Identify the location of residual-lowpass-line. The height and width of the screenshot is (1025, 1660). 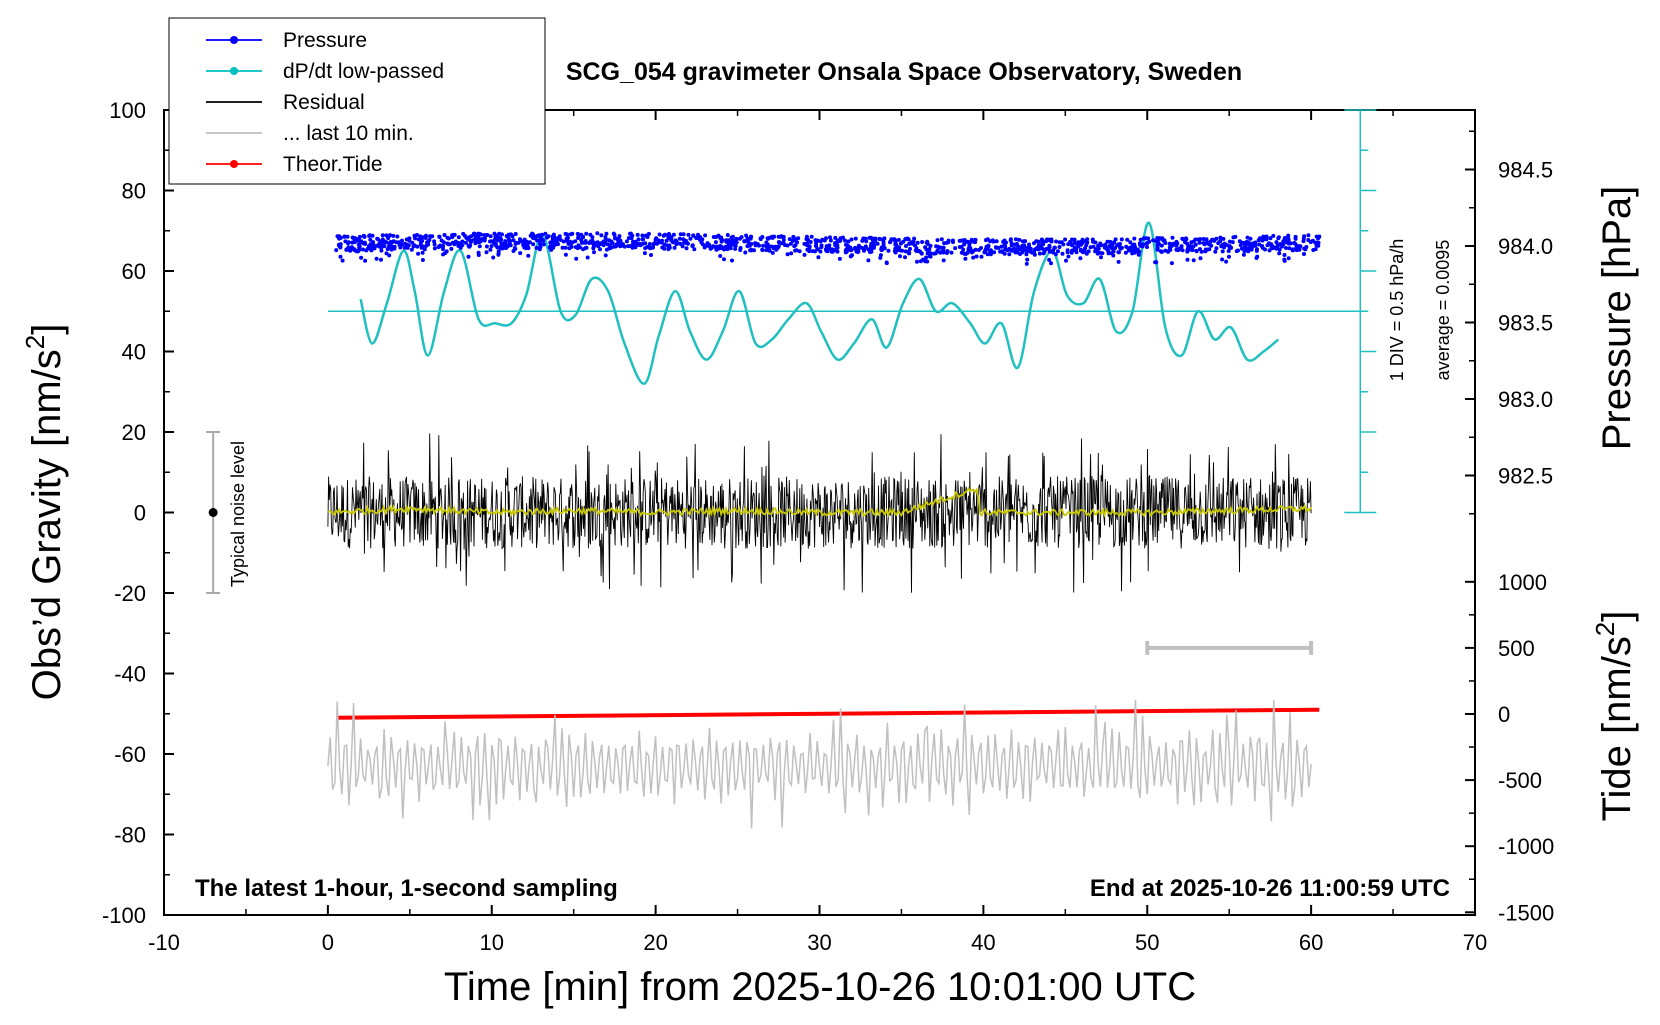
(819, 502).